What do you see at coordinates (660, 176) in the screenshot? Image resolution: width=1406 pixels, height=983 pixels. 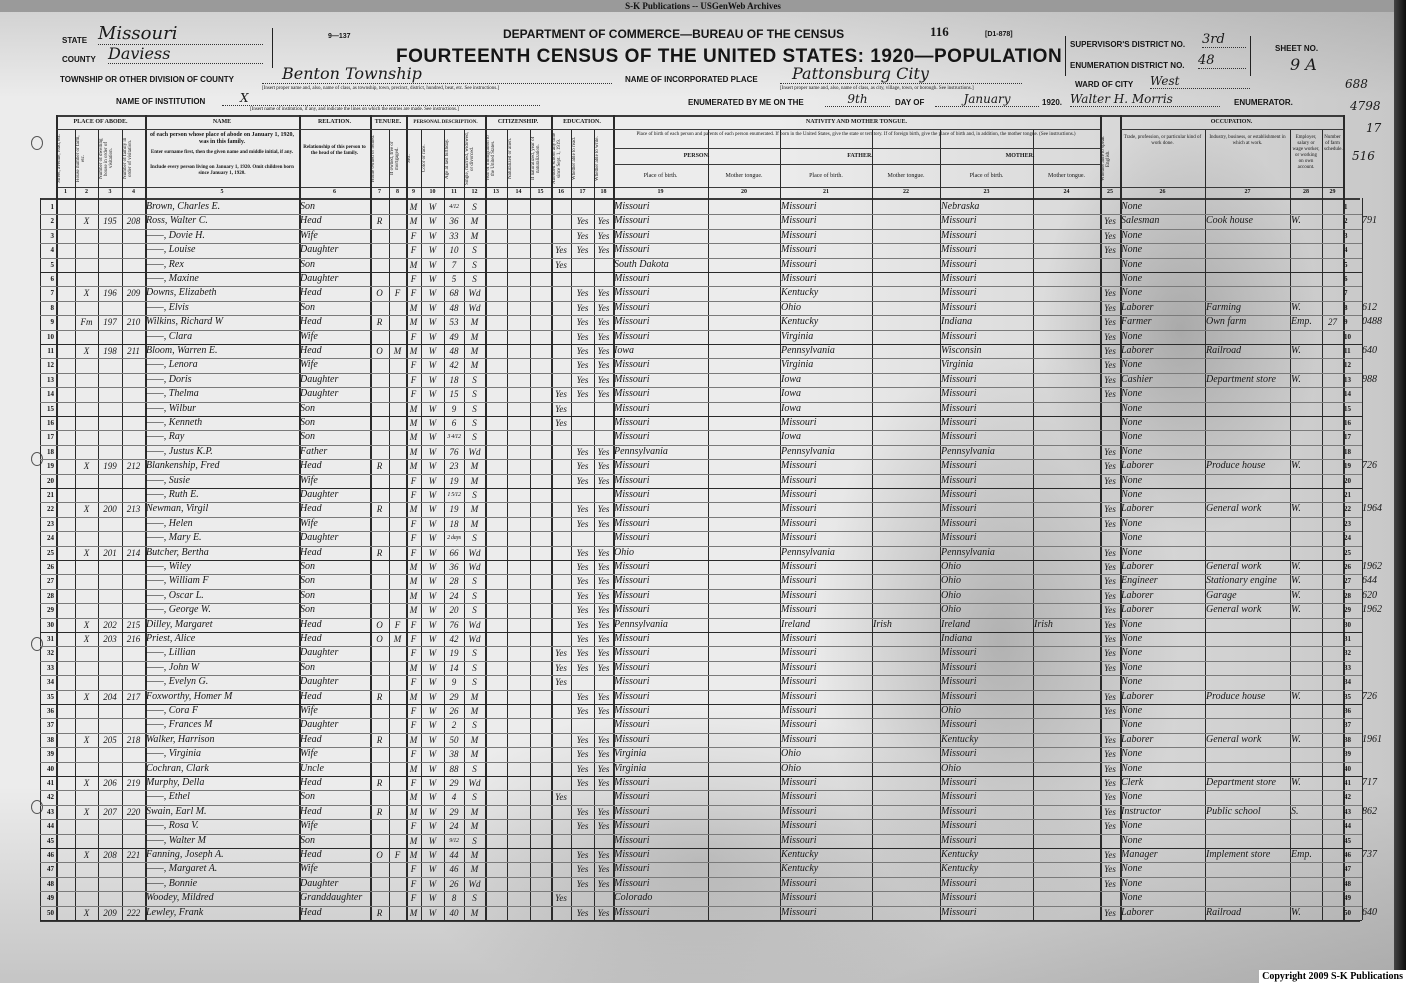 I see `place-of-birth-header: Place of birth.` at bounding box center [660, 176].